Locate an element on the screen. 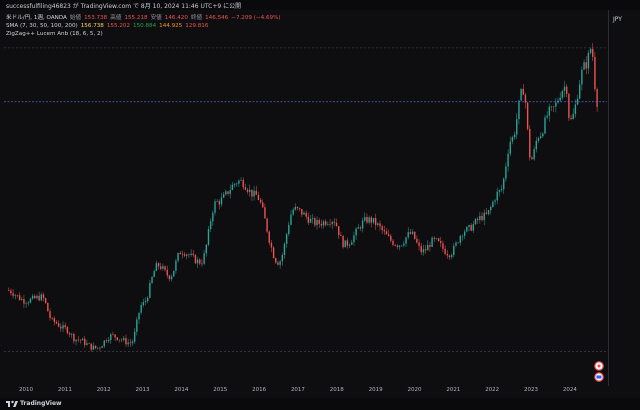 This screenshot has width=640, height=410. time-tick-label: 2014 is located at coordinates (181, 390).